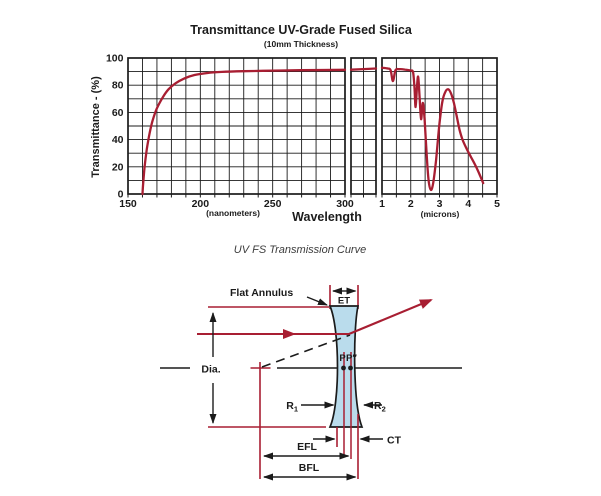  Describe the element at coordinates (440, 204) in the screenshot. I see `x-tick-label: 3` at that location.